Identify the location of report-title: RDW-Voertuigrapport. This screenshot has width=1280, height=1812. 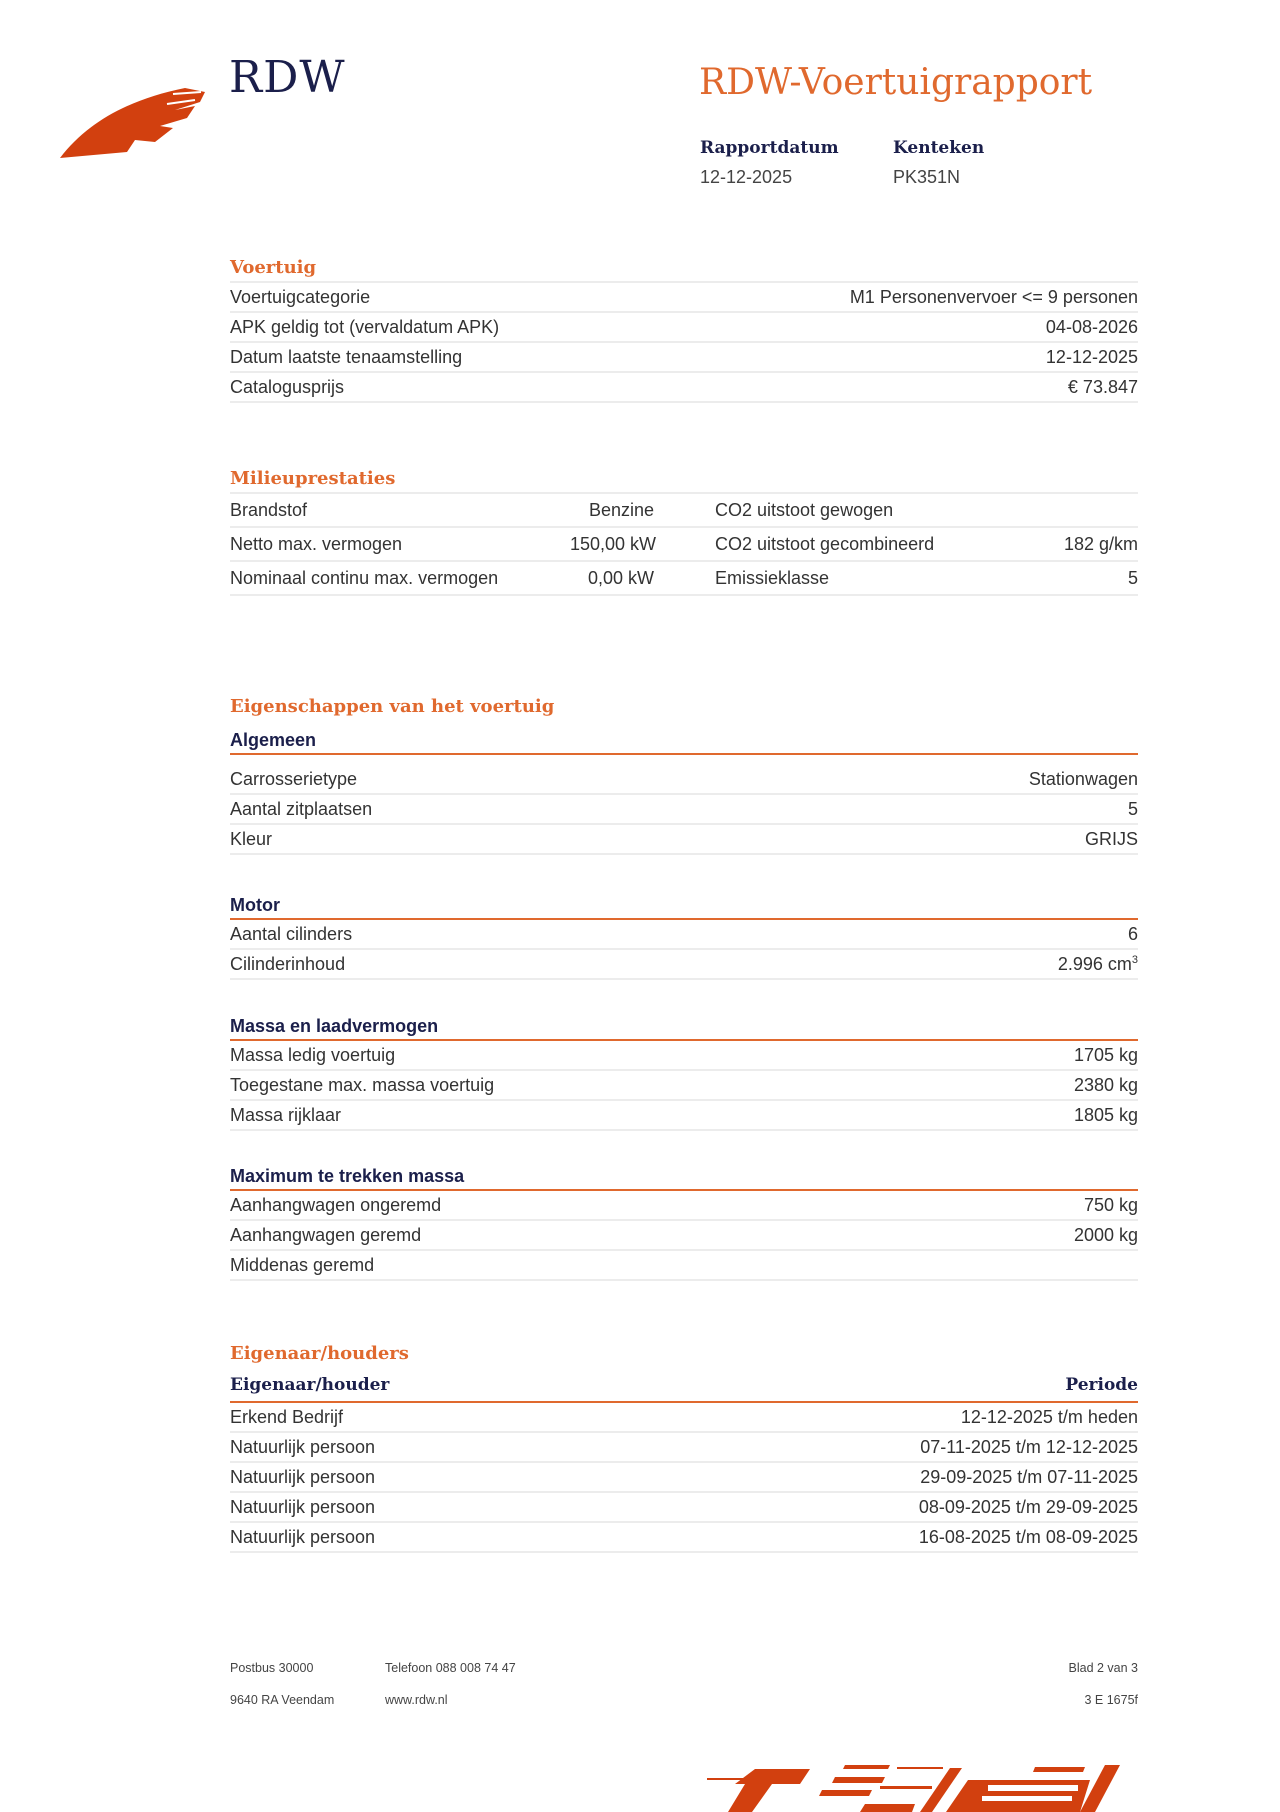
(896, 82).